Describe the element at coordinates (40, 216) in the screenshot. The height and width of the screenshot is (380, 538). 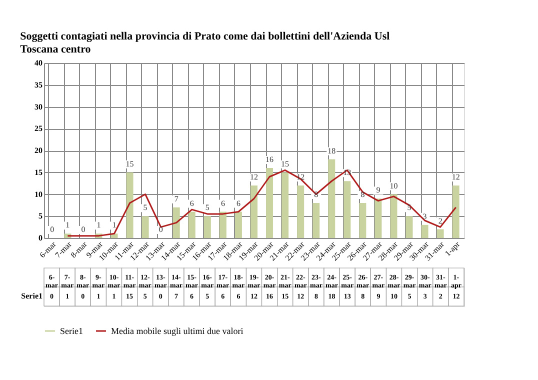
I see `y-tick-label: 5` at that location.